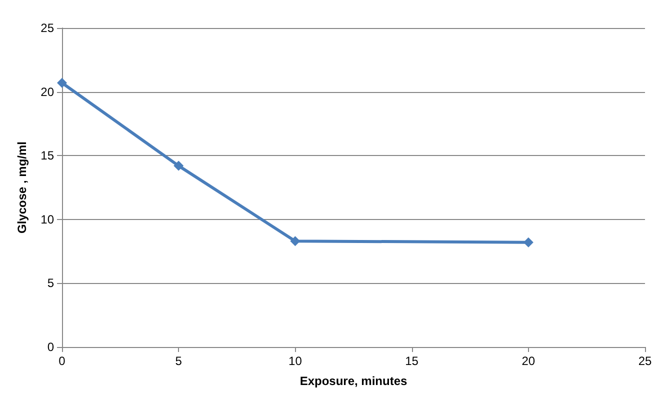 The image size is (663, 405). What do you see at coordinates (62, 361) in the screenshot?
I see `x-tick-label: 0` at bounding box center [62, 361].